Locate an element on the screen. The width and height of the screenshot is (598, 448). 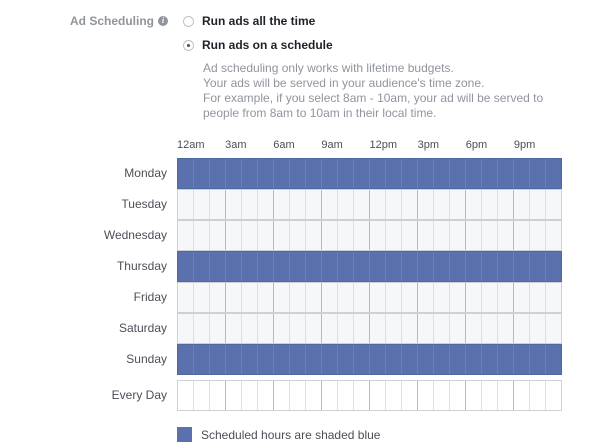
radio-label-schedule: Run ads on a schedule is located at coordinates (267, 45).